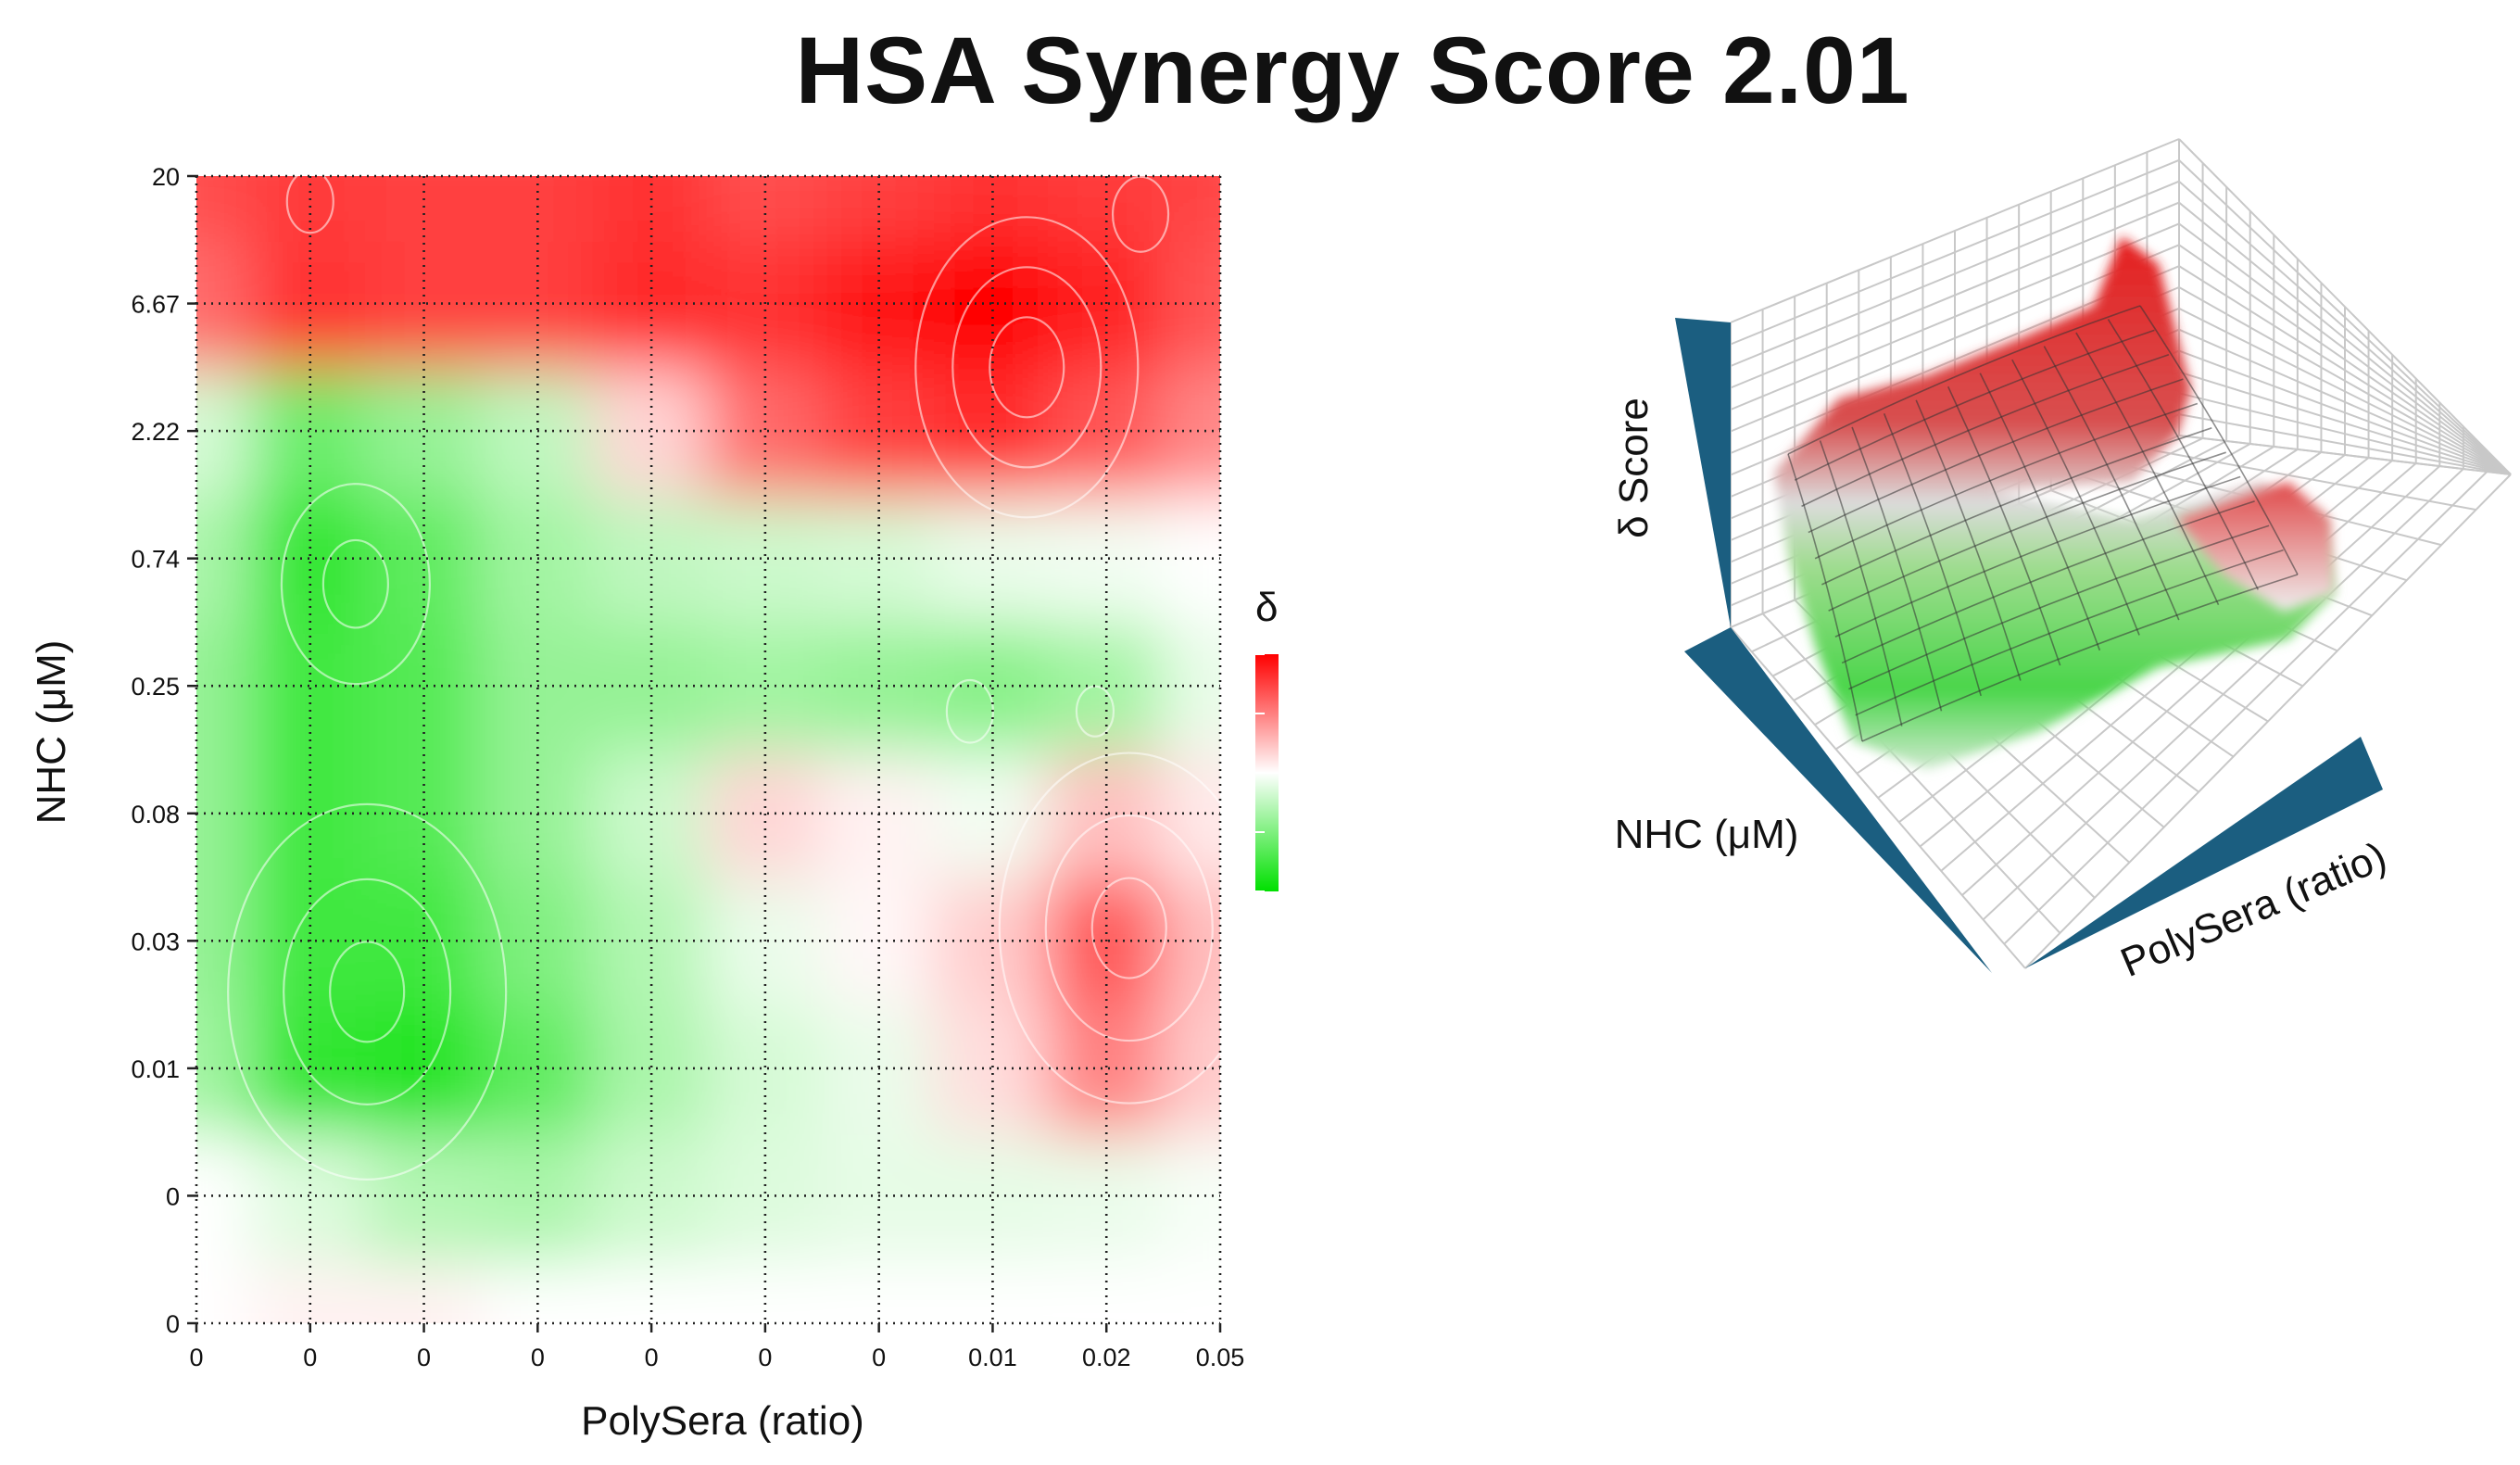 Image resolution: width=2520 pixels, height=1465 pixels. I want to click on y-tick-label: 20, so click(166, 177).